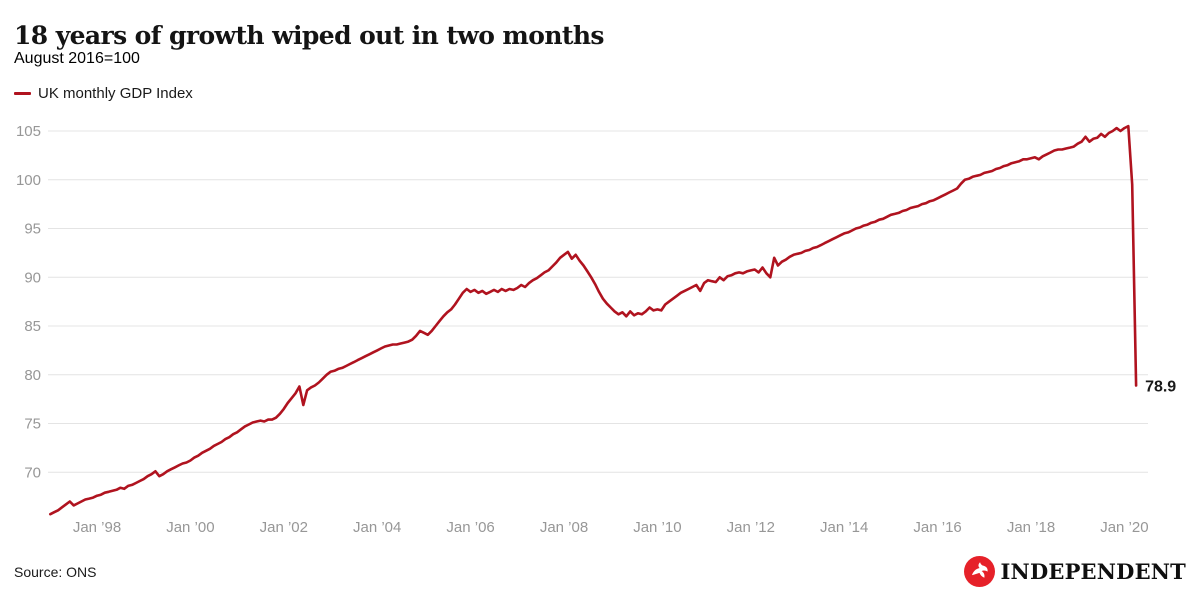 The width and height of the screenshot is (1200, 601). What do you see at coordinates (32, 277) in the screenshot?
I see `y-axis-tick-label: 90` at bounding box center [32, 277].